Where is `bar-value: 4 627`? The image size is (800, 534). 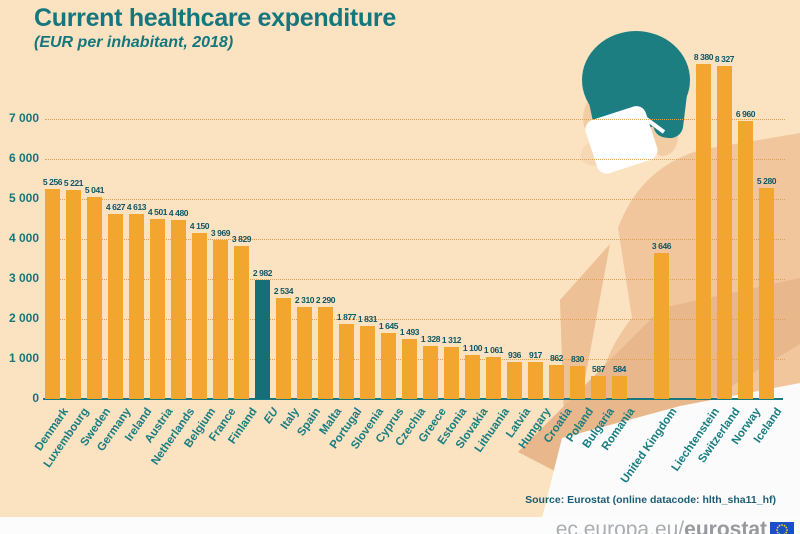
bar-value: 4 627 is located at coordinates (115, 207).